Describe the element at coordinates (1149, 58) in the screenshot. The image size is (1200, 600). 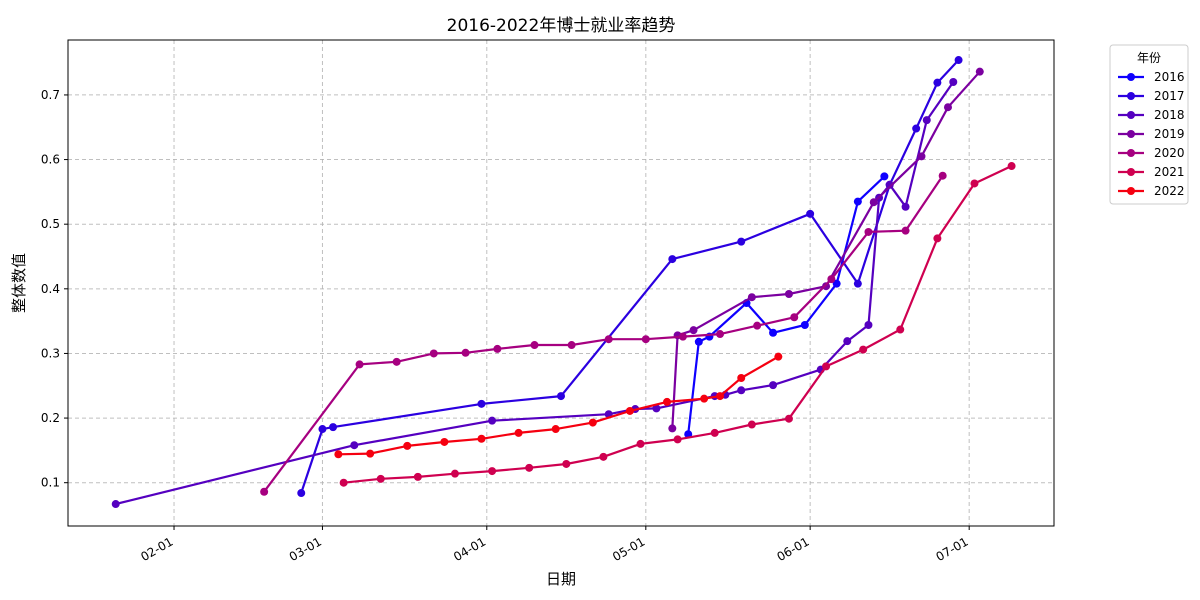
I see `legend-title: 年份` at that location.